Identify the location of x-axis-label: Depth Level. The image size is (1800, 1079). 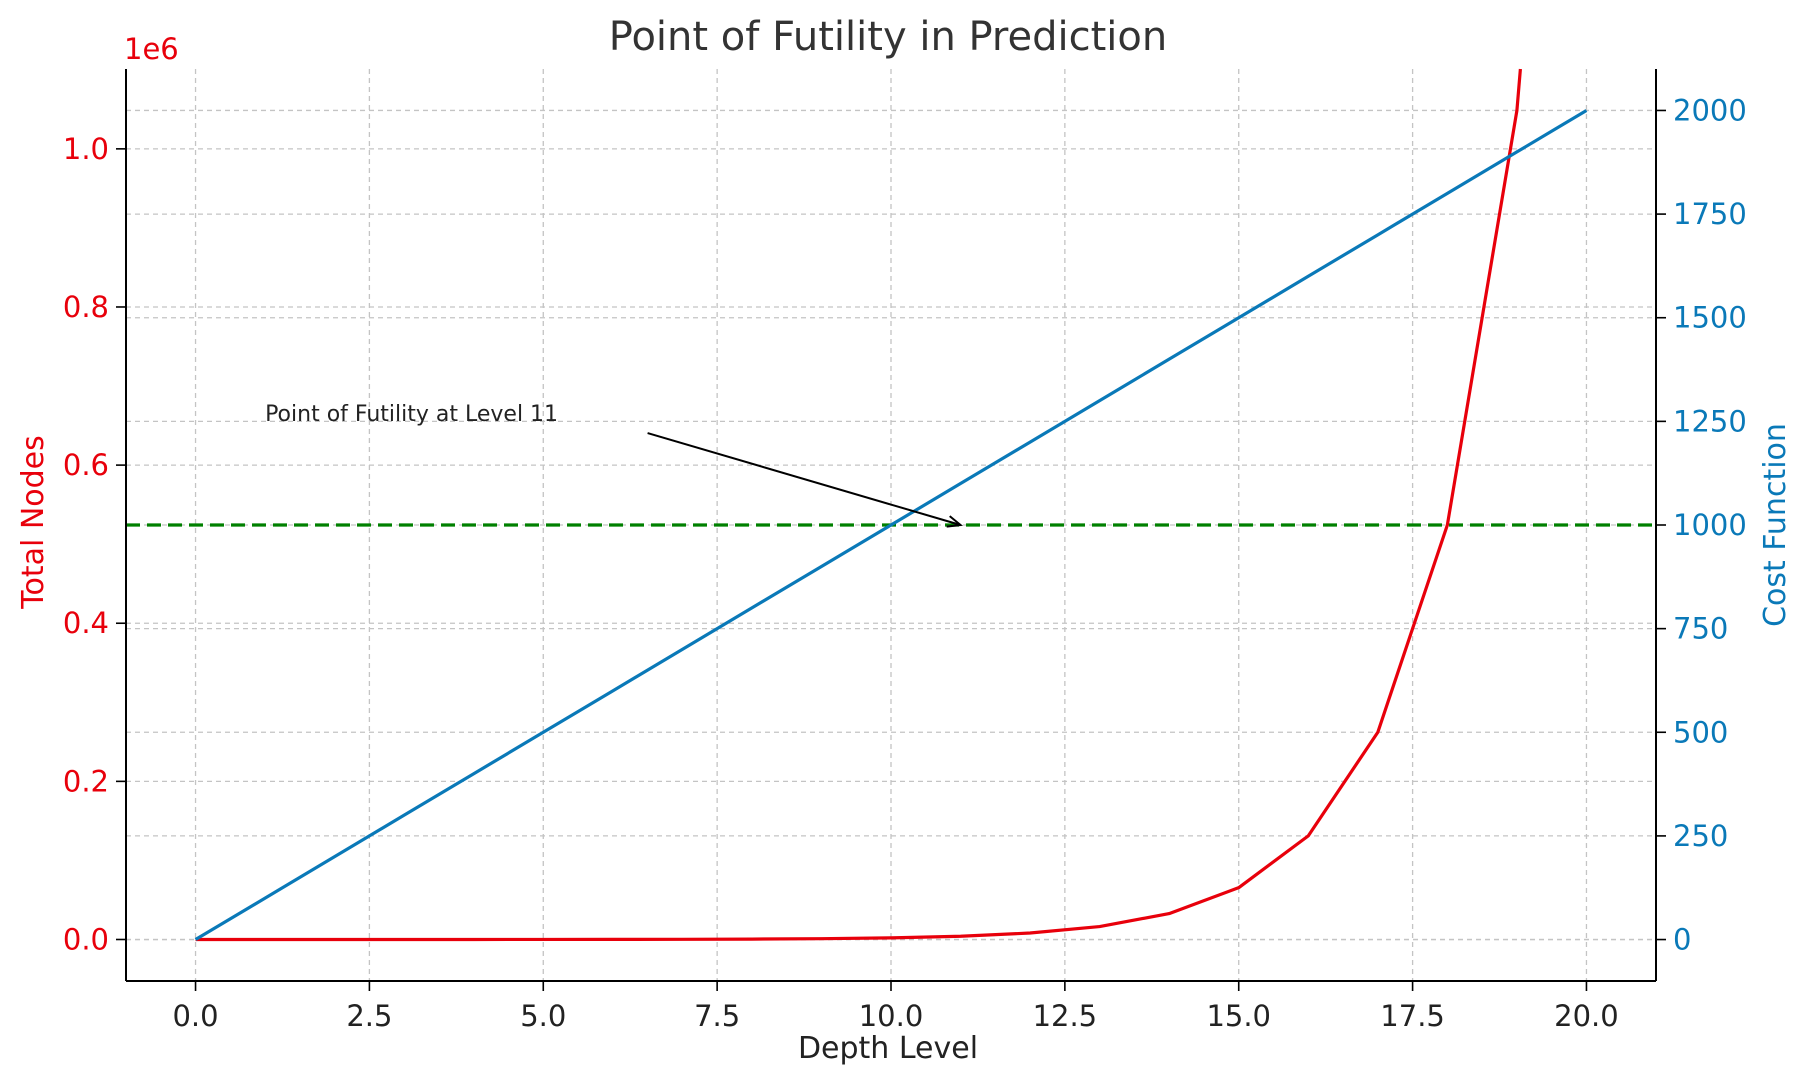
(888, 1048).